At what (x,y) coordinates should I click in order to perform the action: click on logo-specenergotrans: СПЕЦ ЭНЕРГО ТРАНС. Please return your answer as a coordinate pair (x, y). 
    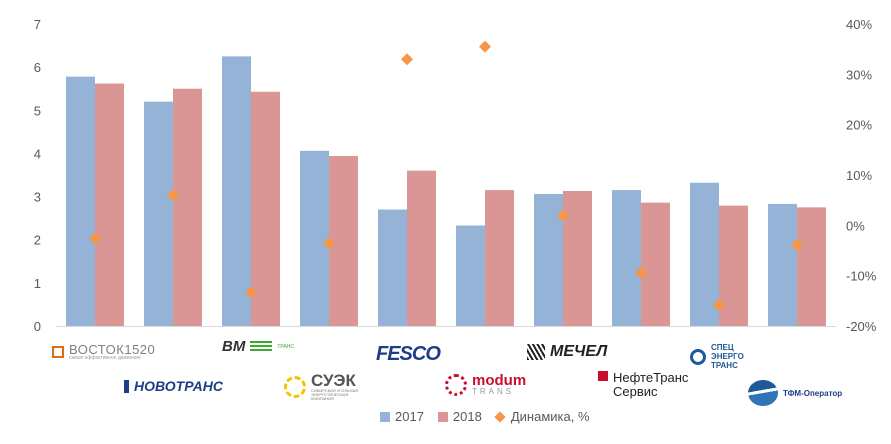
    Looking at the image, I should click on (717, 356).